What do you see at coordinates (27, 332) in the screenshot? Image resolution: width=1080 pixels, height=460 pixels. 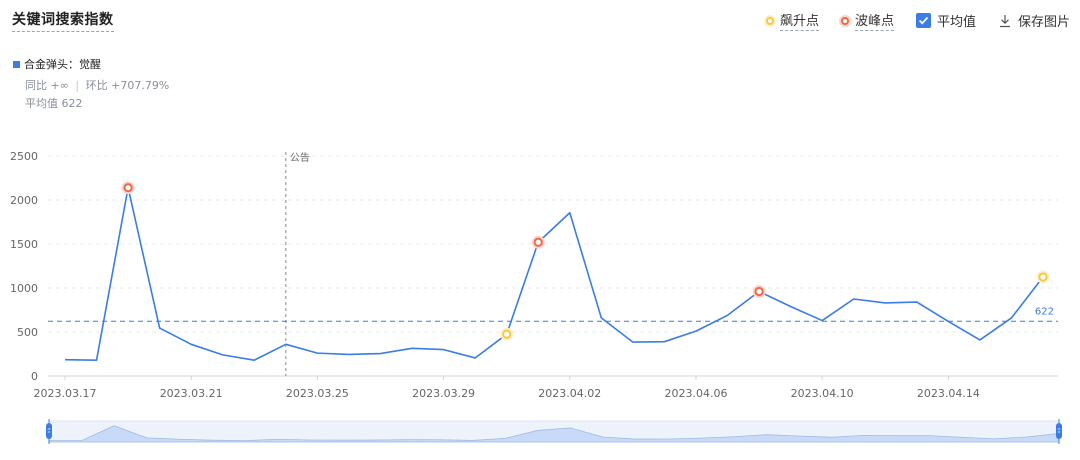 I see `y-tick-label: 500` at bounding box center [27, 332].